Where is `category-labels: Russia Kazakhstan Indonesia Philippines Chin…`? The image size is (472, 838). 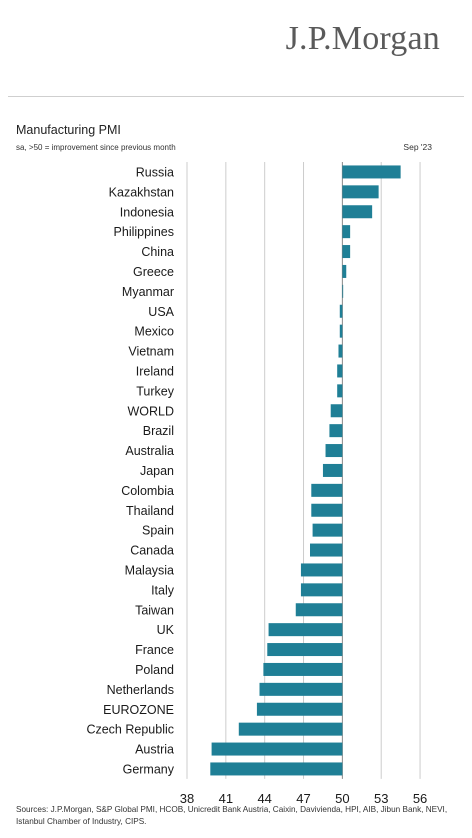 category-labels: Russia Kazakhstan Indonesia Philippines Chin… is located at coordinates (130, 470).